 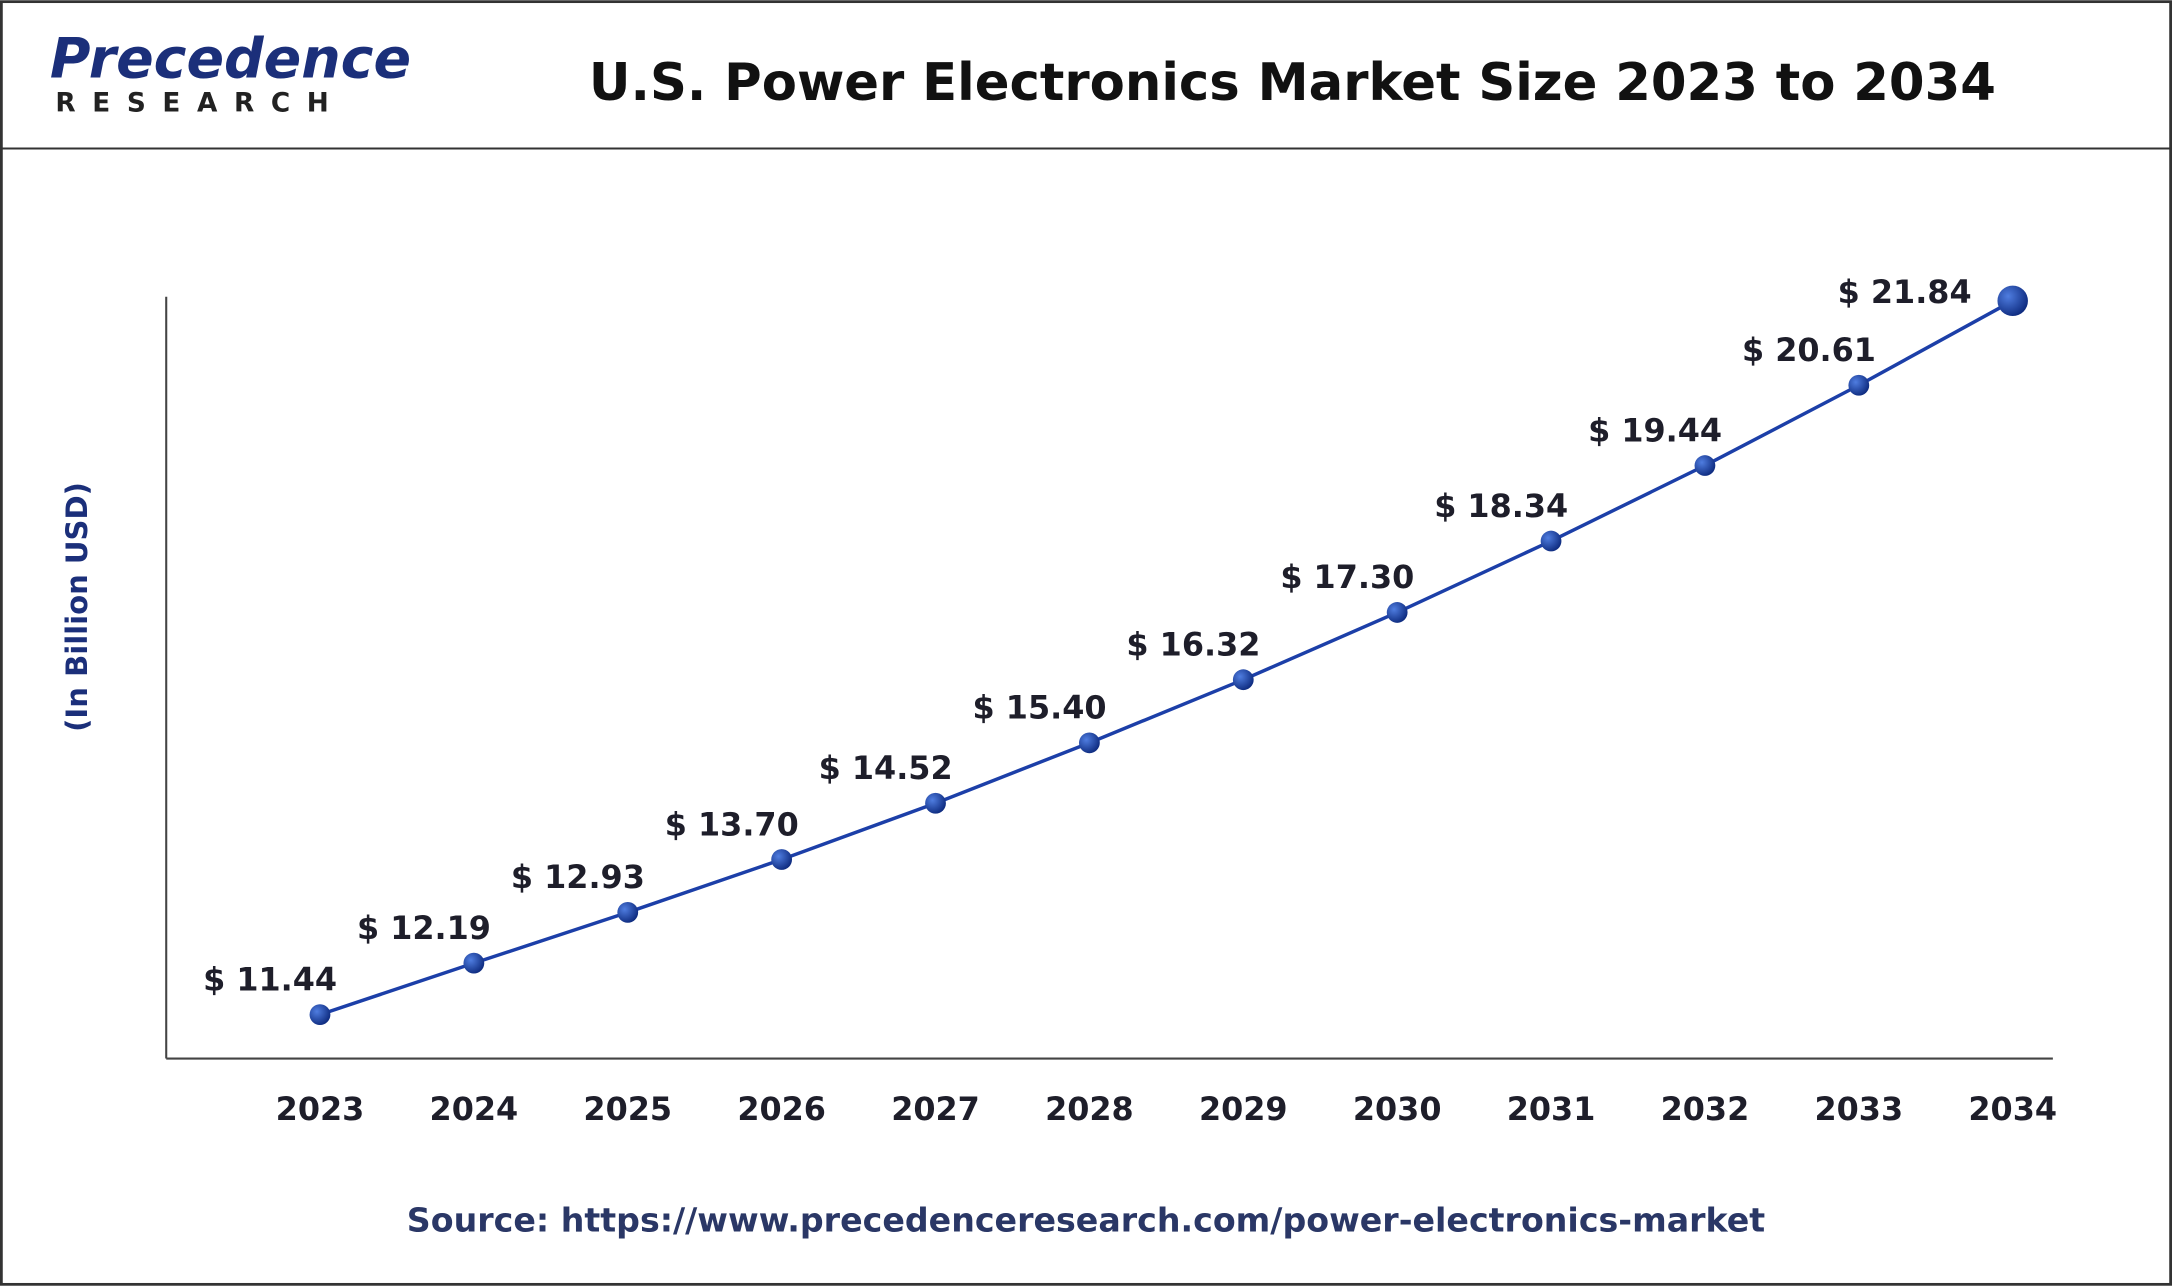 I want to click on value-label: $ 16.32, so click(x=1193, y=644).